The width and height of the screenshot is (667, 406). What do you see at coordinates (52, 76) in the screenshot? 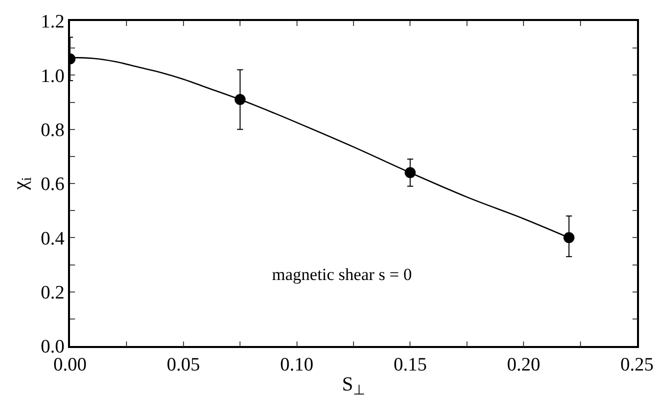
I see `y-tick-label: 1.0` at bounding box center [52, 76].